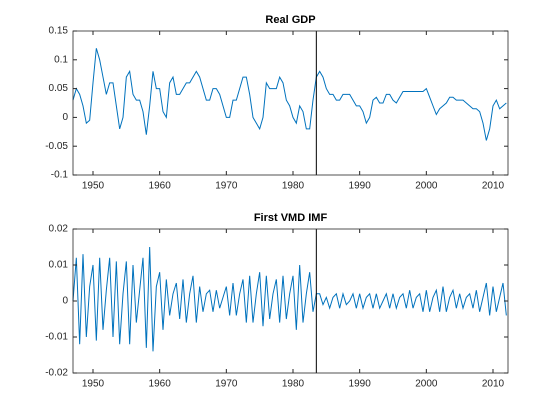 The width and height of the screenshot is (560, 420). Describe the element at coordinates (59, 229) in the screenshot. I see `y-tick-label: 0.02` at that location.